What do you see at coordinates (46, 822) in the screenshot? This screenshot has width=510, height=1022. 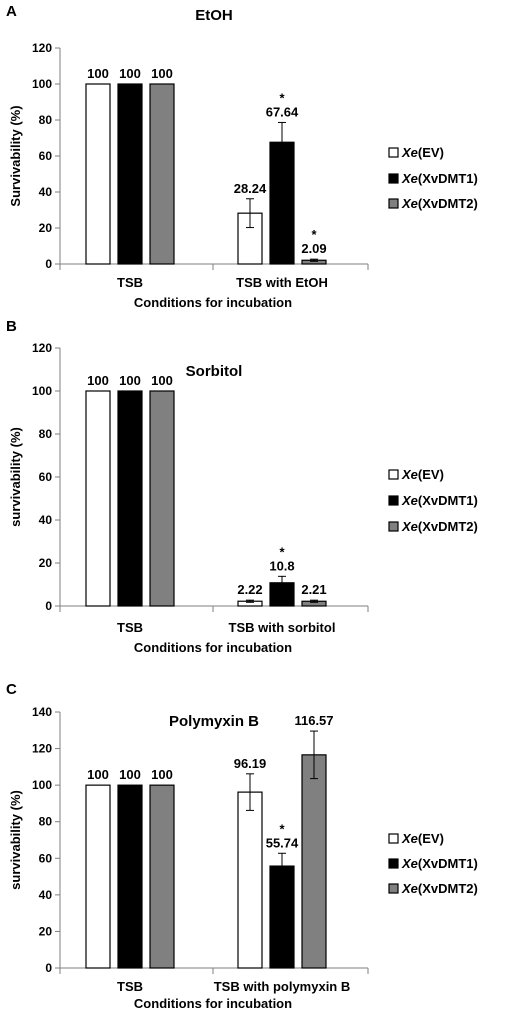 I see `panel-c-y-tick-label: 80` at bounding box center [46, 822].